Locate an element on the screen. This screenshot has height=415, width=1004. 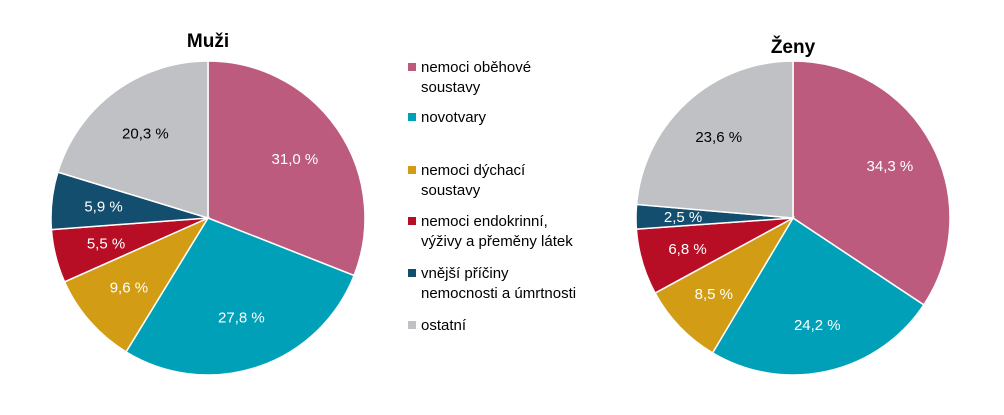
data-label-muzi-5: 20,3 % is located at coordinates (145, 133).